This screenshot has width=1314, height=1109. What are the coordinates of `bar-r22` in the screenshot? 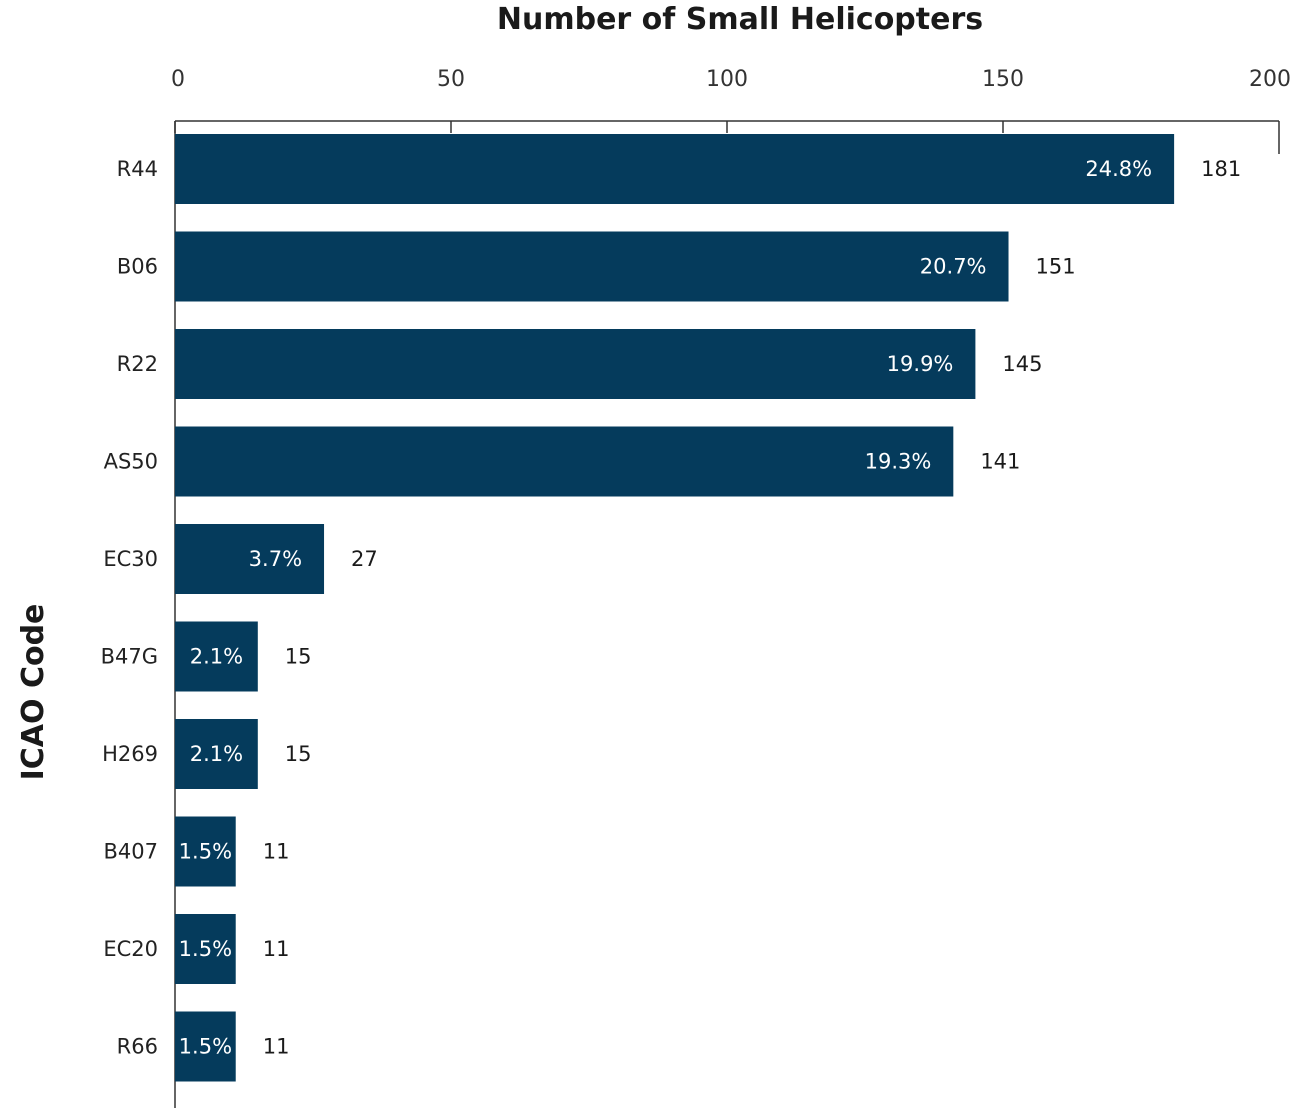 It's located at (575, 364).